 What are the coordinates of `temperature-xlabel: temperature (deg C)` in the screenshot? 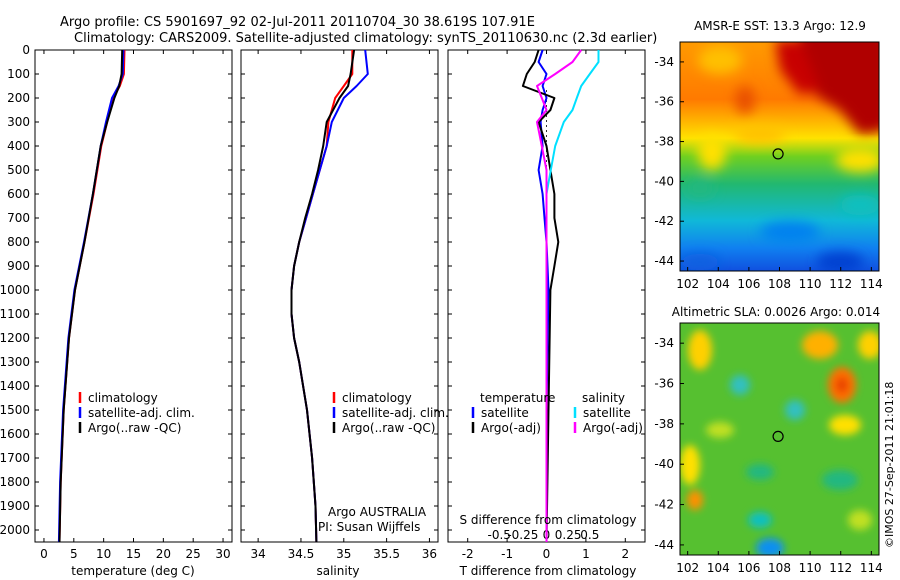 It's located at (132, 571).